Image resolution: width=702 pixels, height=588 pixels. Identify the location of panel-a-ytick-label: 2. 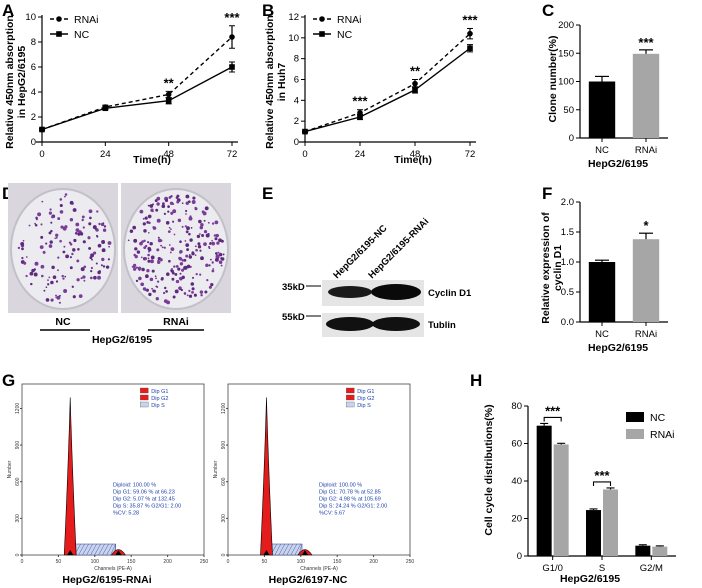
(33, 117).